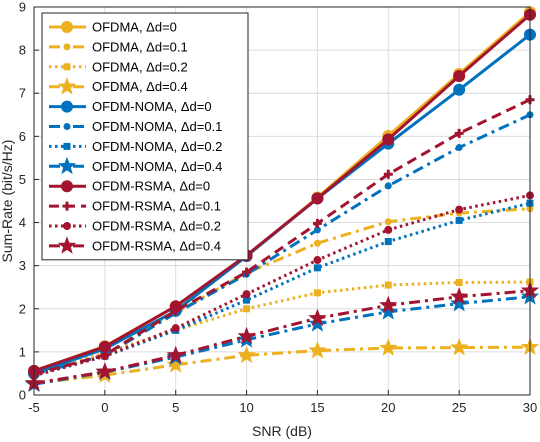  I want to click on legend-entry: OFDM-RSMA, Δd=0.2, so click(135, 226).